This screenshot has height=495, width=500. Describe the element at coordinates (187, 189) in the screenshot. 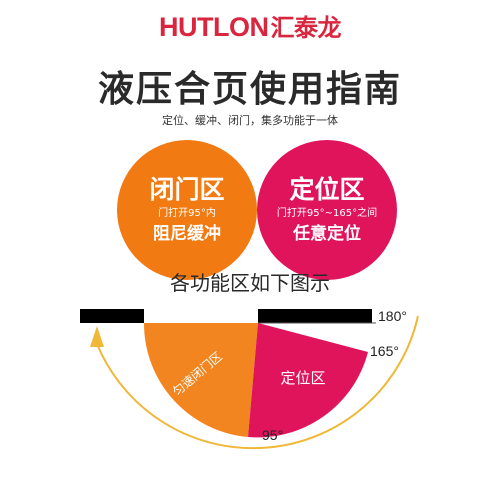

I see `closing-zone-name: 闭门区` at that location.